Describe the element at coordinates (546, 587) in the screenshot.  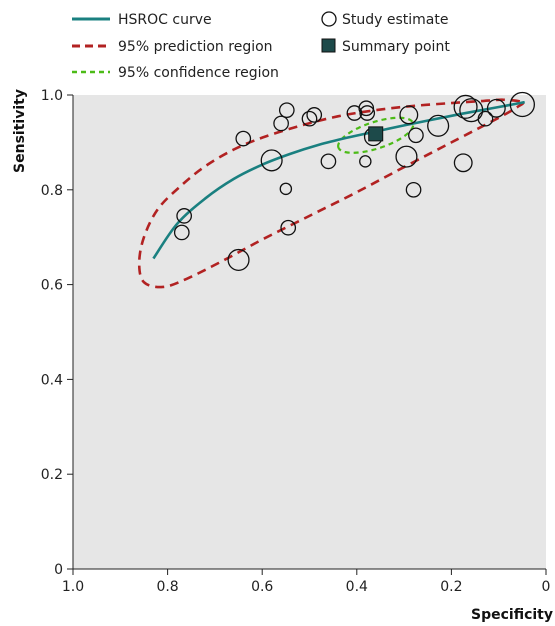
I see `x-tick-label: 0` at that location.